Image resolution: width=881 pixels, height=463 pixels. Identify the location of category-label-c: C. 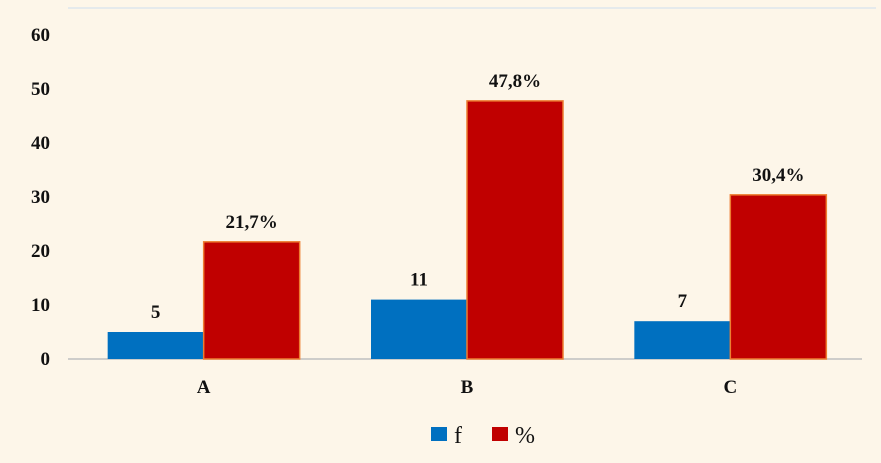
(730, 387).